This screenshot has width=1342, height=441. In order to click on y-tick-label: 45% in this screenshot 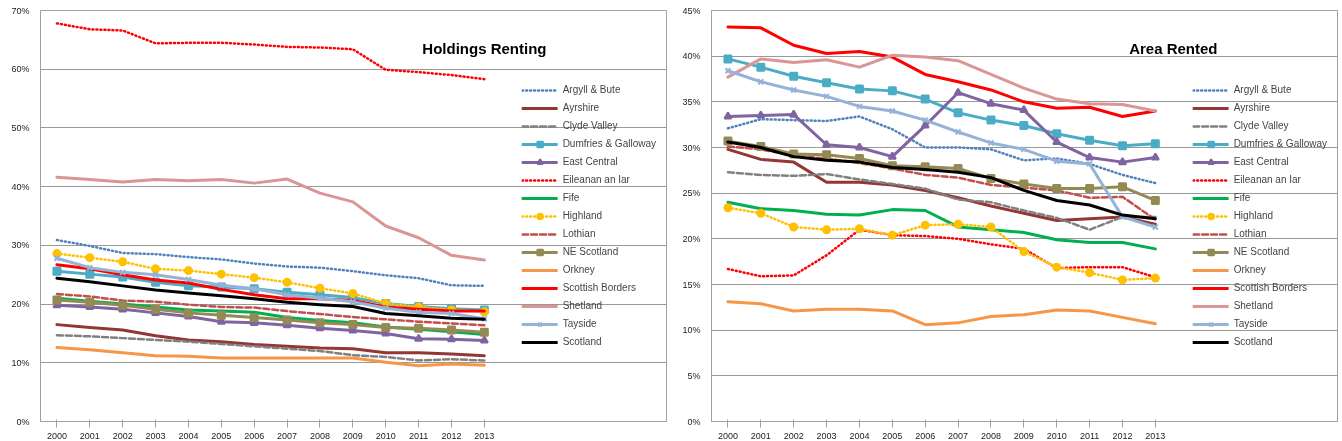, I will do `click(691, 10)`.